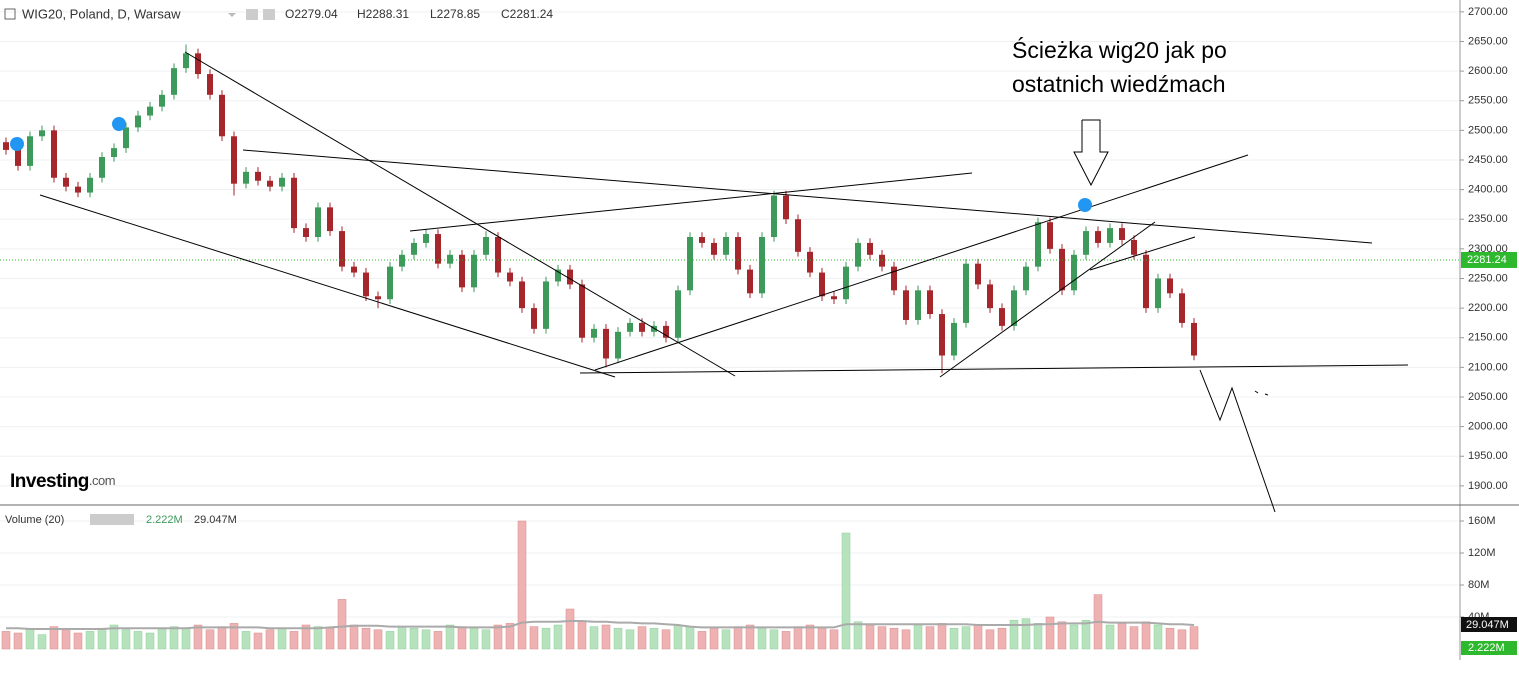 Image resolution: width=1519 pixels, height=687 pixels. I want to click on y-tick-label: 2400.00, so click(1488, 190).